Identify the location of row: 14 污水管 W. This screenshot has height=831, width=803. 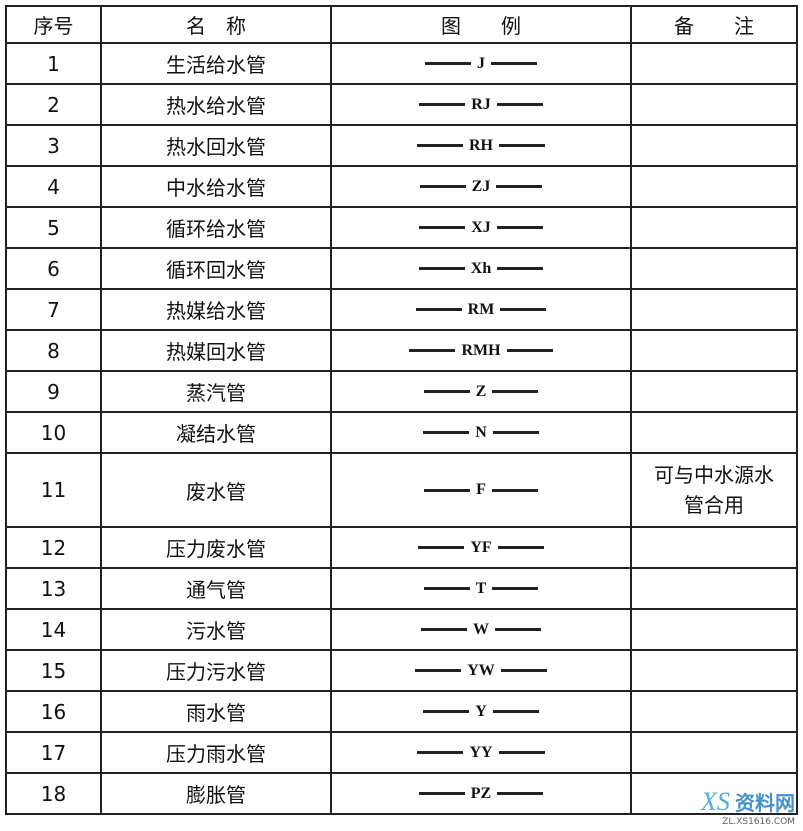
(401, 629).